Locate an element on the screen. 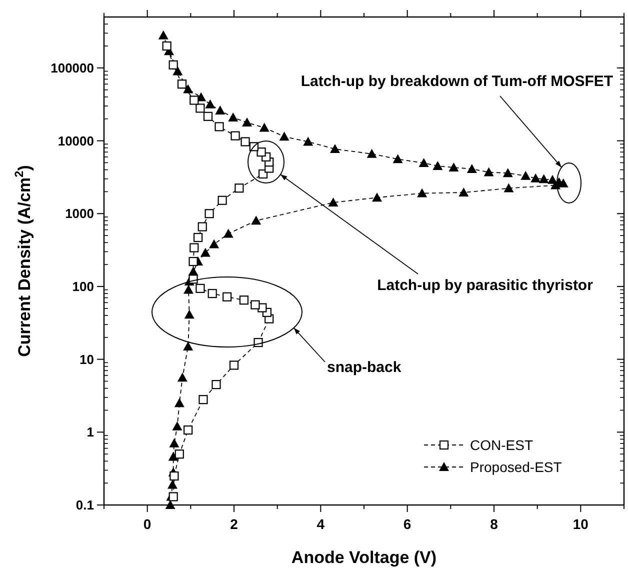 This screenshot has width=628, height=575. y-tick-label: 10 is located at coordinates (87, 359).